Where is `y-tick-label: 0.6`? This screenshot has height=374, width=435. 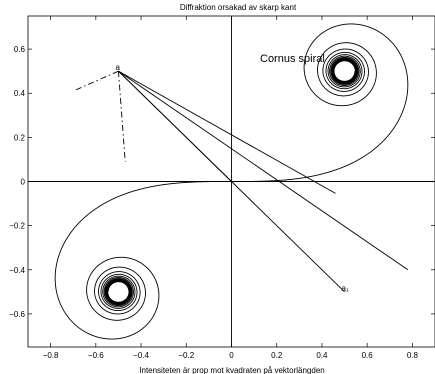
y-tick-label: 0.6 is located at coordinates (20, 49).